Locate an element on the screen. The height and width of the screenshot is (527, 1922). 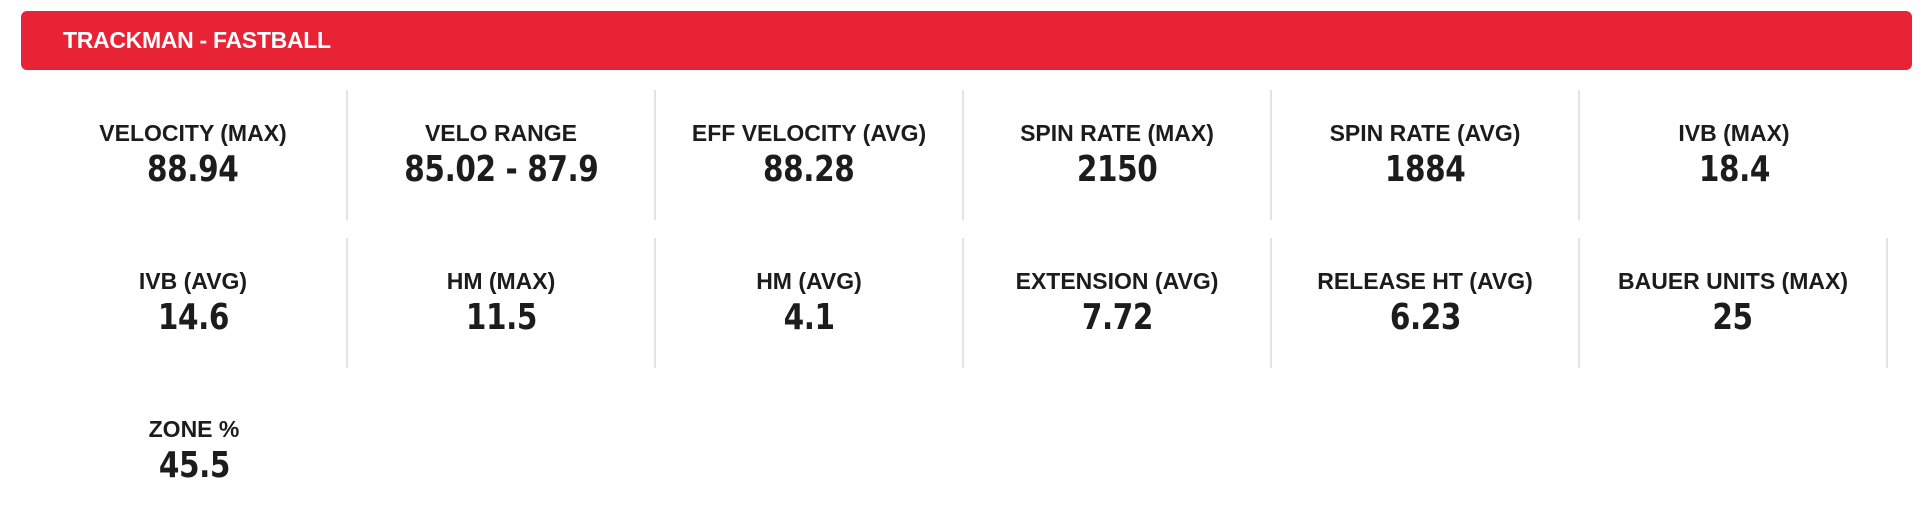
stat-release-ht-avg: RELEASE HT (AVG) 6.23 is located at coordinates (1426, 303).